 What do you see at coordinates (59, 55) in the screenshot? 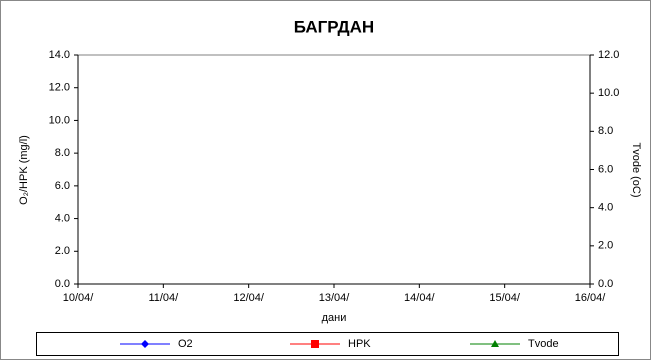
I see `y-tick-label: 14.0` at bounding box center [59, 55].